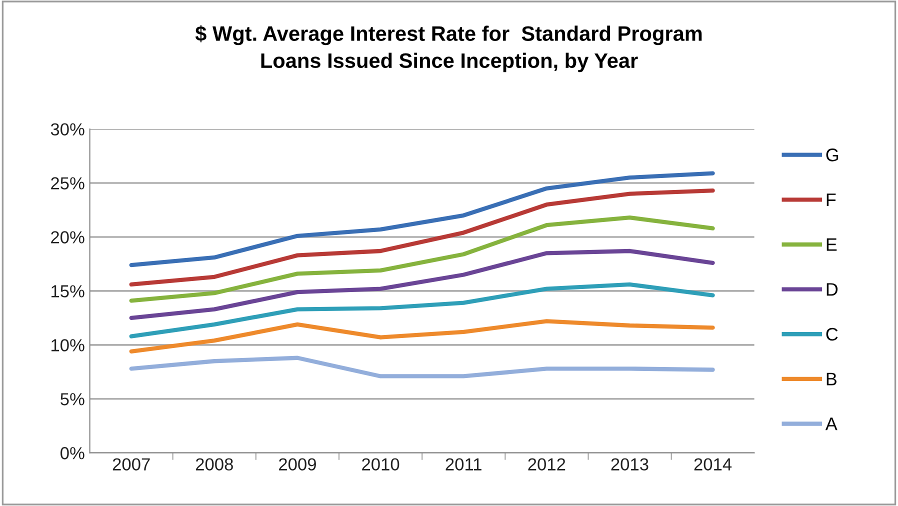  I want to click on legend-label: G, so click(832, 155).